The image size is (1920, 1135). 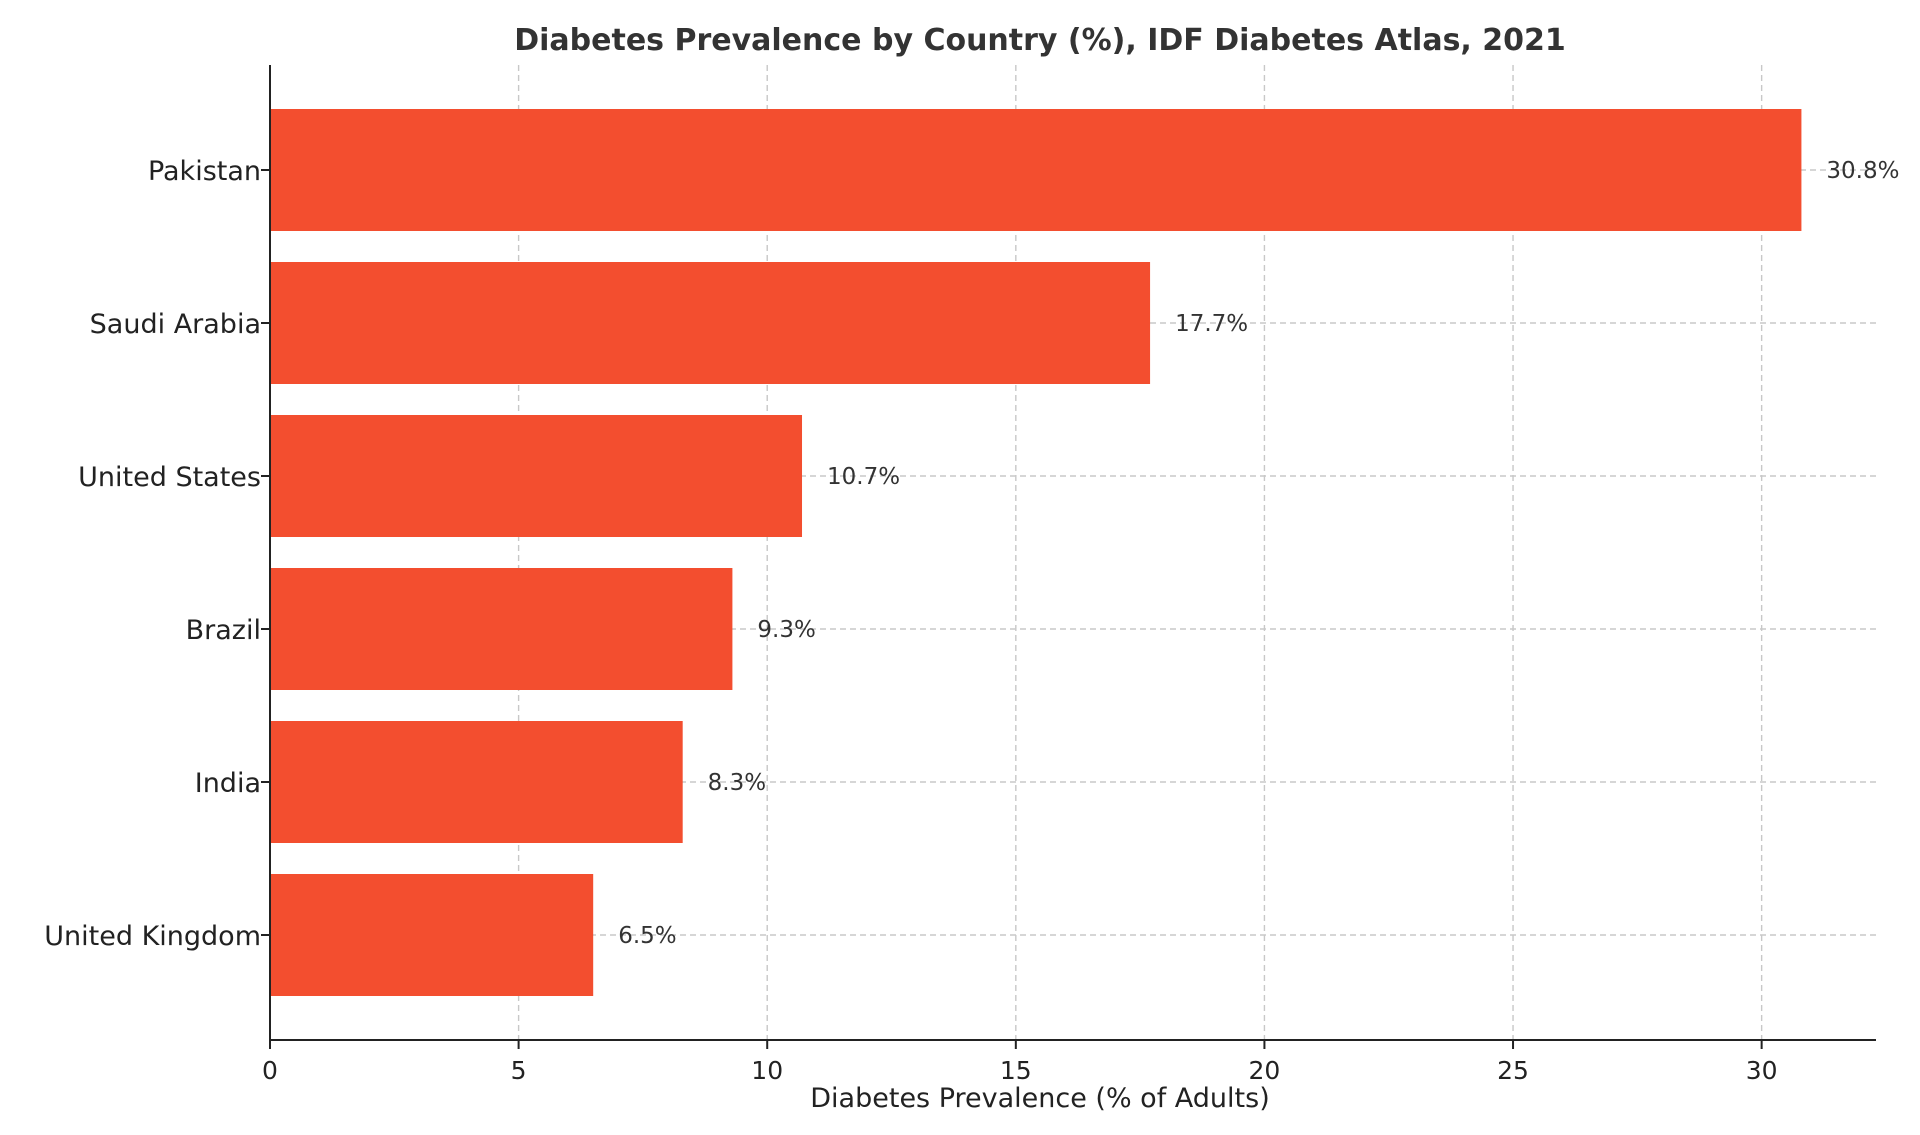 What do you see at coordinates (1862, 171) in the screenshot?
I see `value-label: 30.8%` at bounding box center [1862, 171].